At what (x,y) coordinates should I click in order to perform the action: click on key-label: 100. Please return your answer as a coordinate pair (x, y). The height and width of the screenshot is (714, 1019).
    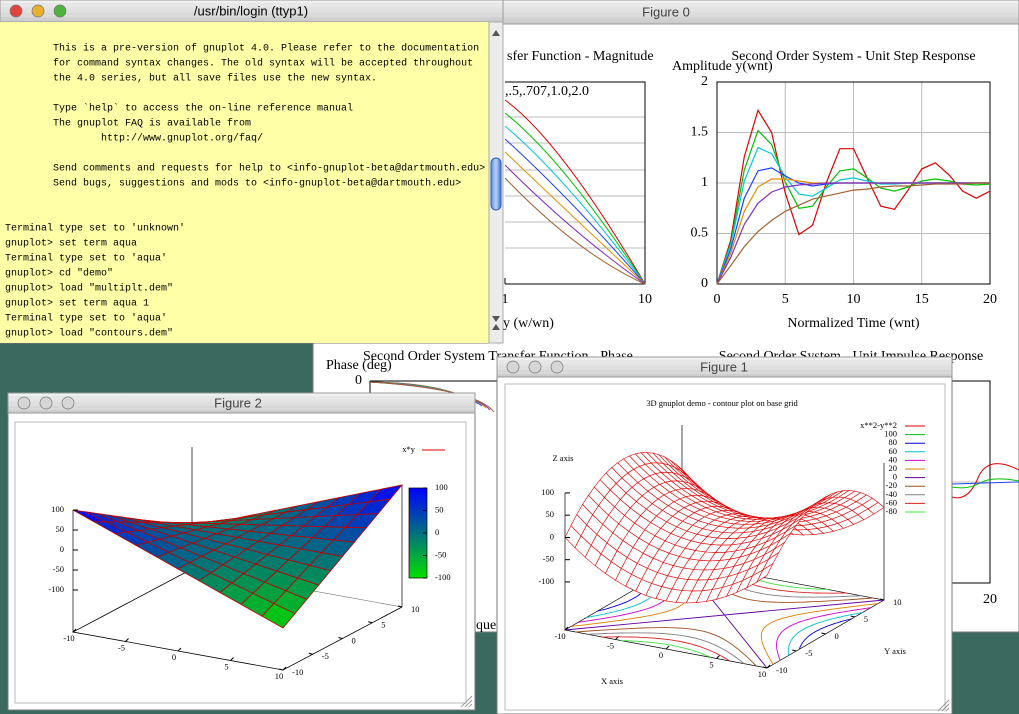
    Looking at the image, I should click on (890, 434).